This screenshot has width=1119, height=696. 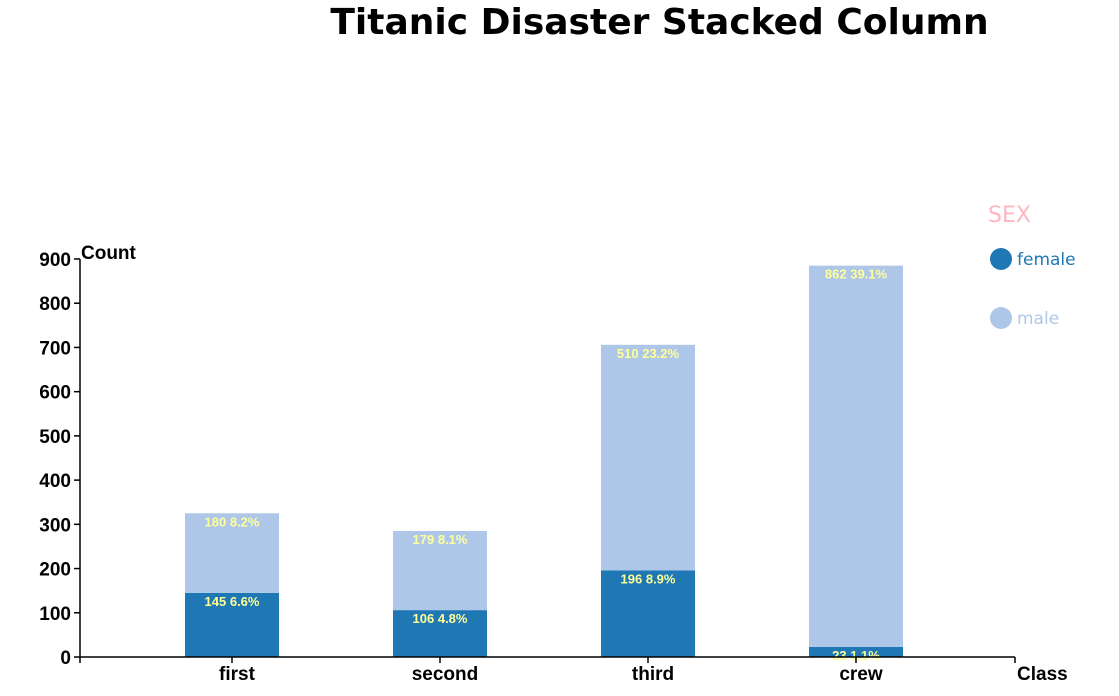 What do you see at coordinates (55, 614) in the screenshot?
I see `y-tick-label: 100` at bounding box center [55, 614].